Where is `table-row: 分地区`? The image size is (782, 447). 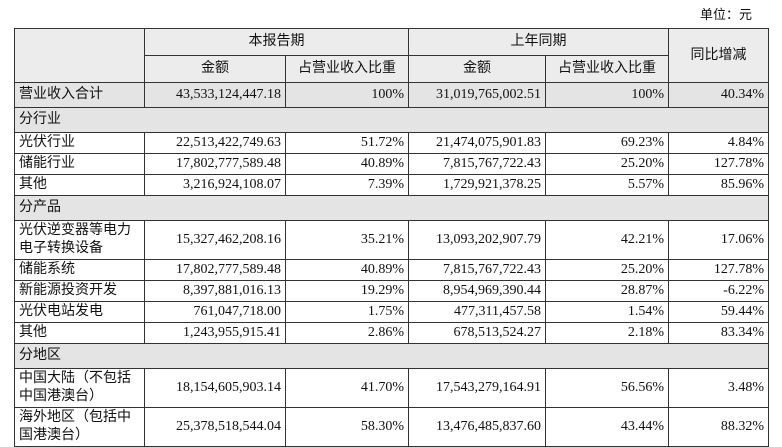 table-row: 分地区 is located at coordinates (391, 356).